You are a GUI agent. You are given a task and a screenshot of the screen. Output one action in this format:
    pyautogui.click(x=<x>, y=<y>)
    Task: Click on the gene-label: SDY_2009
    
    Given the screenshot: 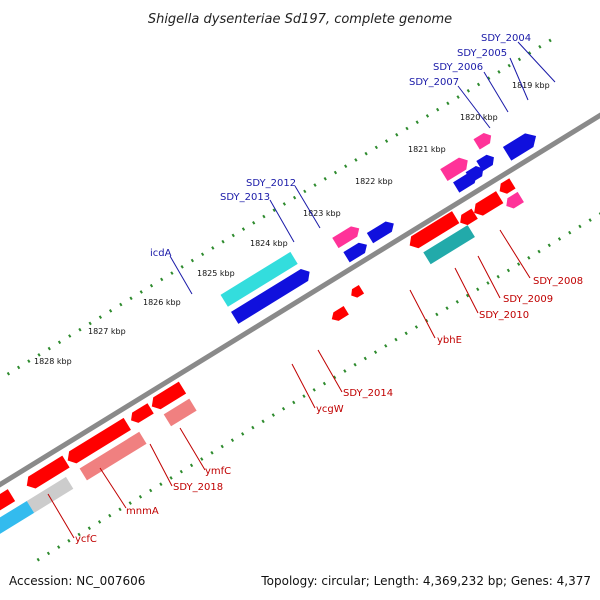 What is the action you would take?
    pyautogui.click(x=528, y=299)
    